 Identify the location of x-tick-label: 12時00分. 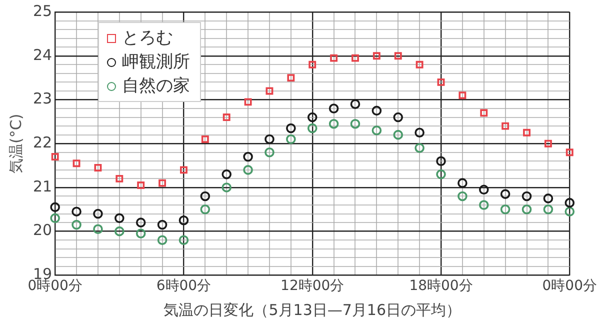
(312, 286).